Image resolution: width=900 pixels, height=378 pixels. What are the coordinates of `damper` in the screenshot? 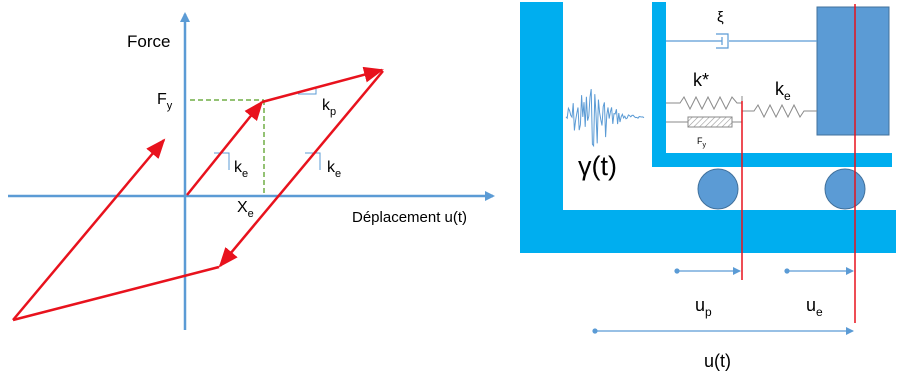 It's located at (741, 41).